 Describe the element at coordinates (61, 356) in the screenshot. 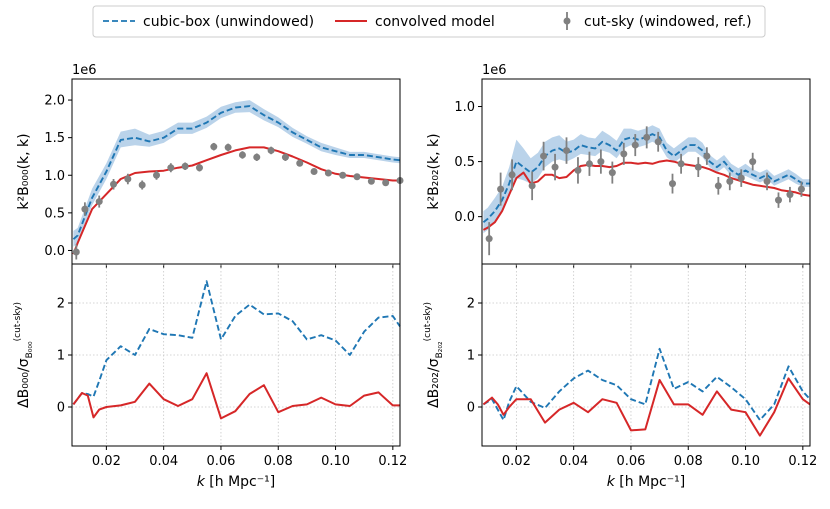

I see `y-tick-label: 1` at that location.